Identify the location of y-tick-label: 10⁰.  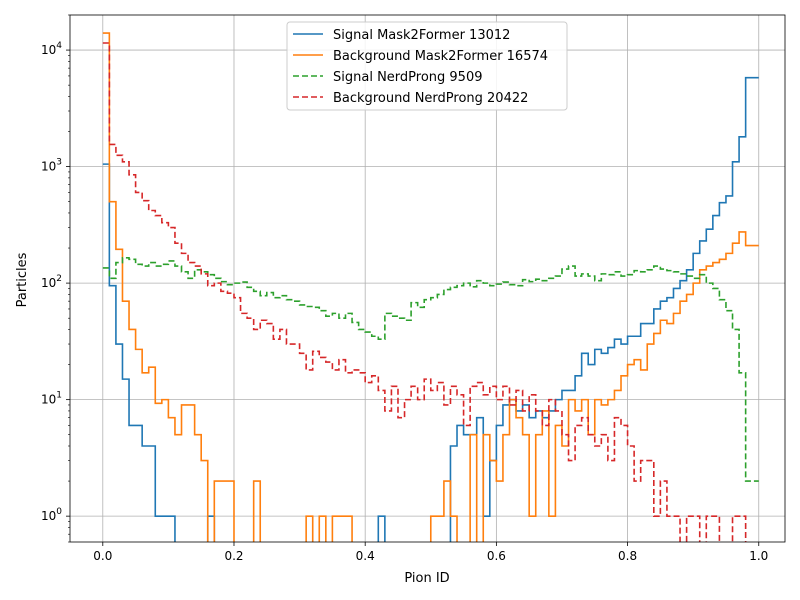
(51, 515).